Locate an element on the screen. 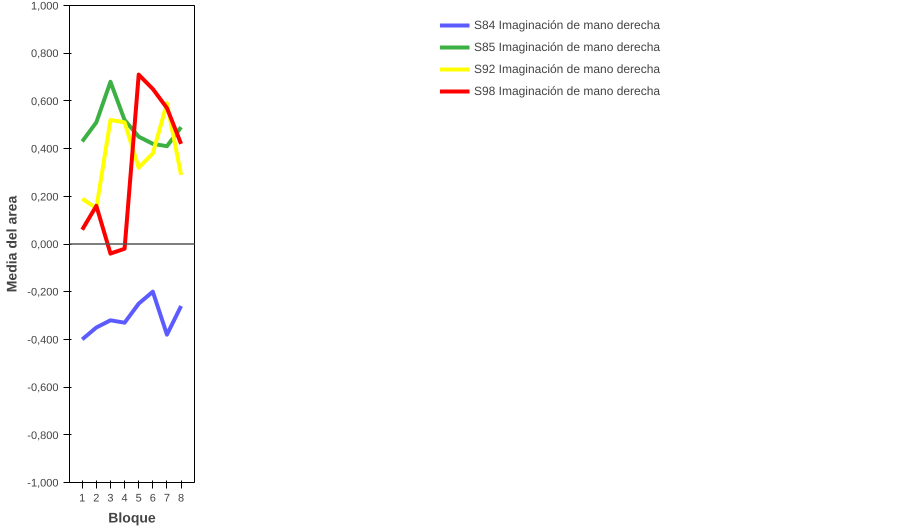 The image size is (908, 531). y-tick-label: -0,200 is located at coordinates (43, 292).